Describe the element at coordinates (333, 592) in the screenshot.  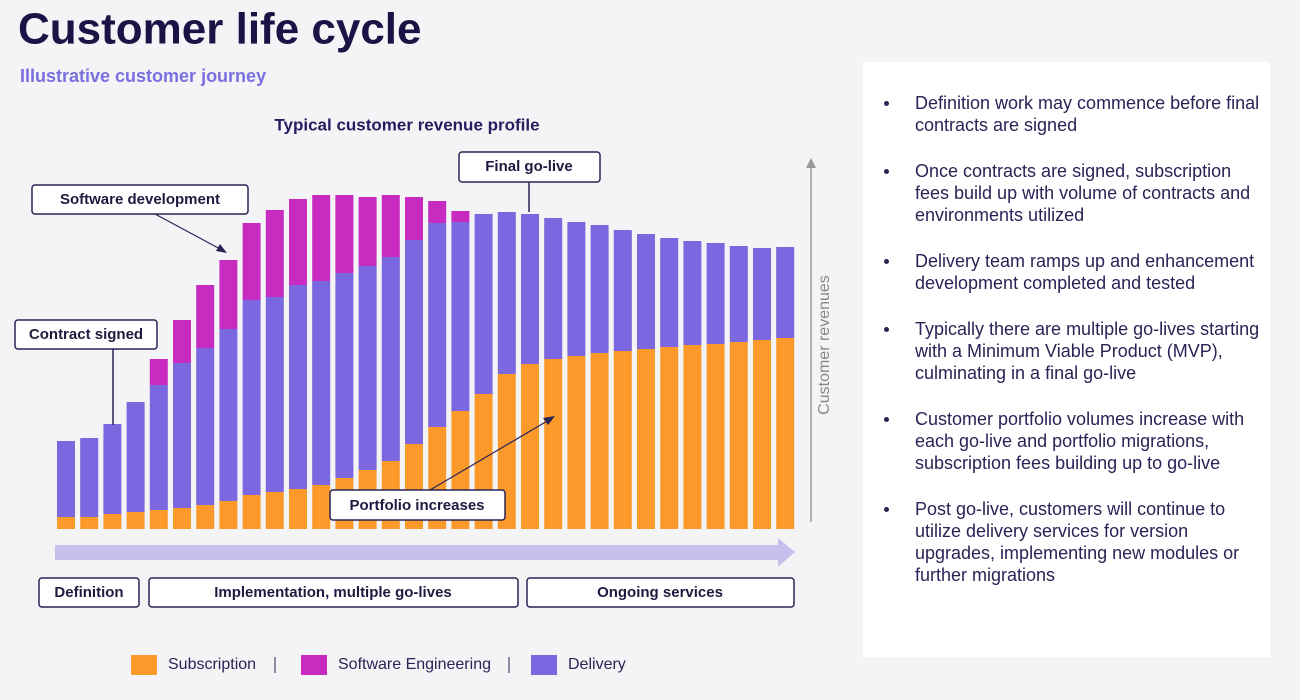
I see `phase-label: Implementation, multiple go-lives` at that location.